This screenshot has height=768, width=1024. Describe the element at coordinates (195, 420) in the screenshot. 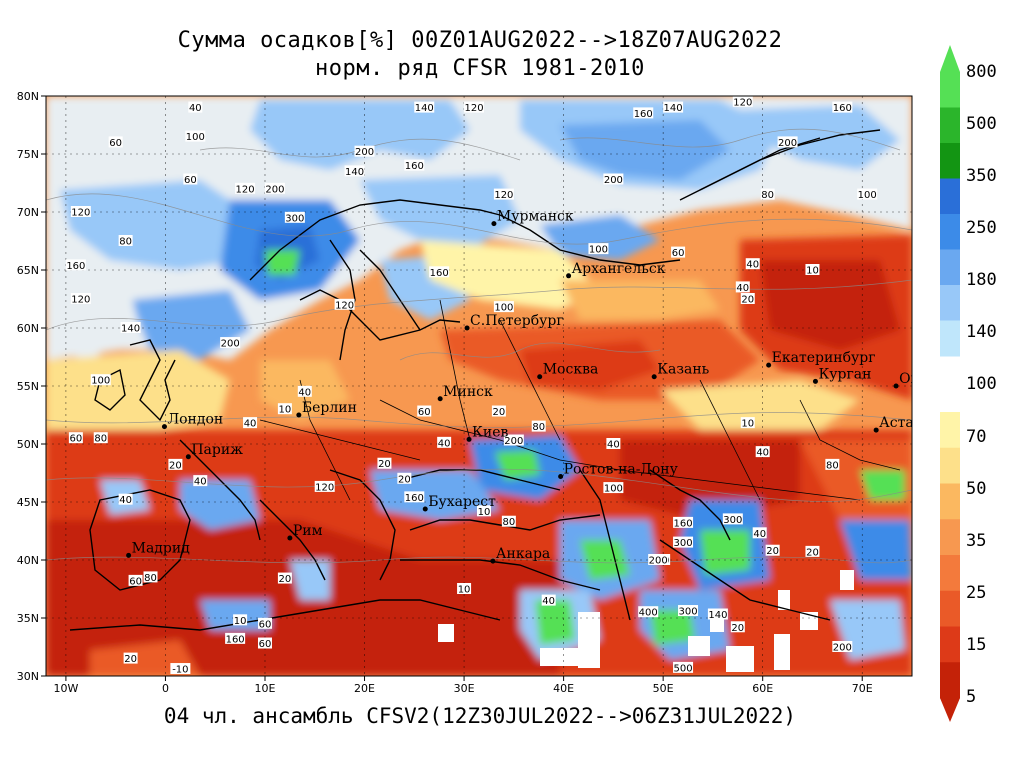

I see `city-label: Лондон` at that location.